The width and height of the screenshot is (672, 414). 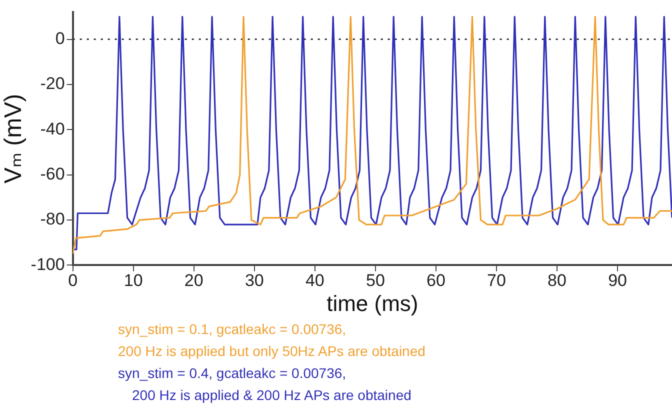 What do you see at coordinates (617, 280) in the screenshot?
I see `x-tick-label: 90` at bounding box center [617, 280].